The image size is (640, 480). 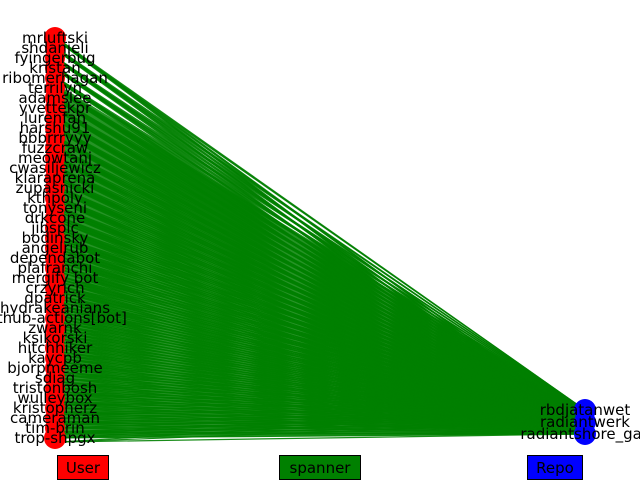 What do you see at coordinates (55, 208) in the screenshot?
I see `user-label: tonyseni` at bounding box center [55, 208].